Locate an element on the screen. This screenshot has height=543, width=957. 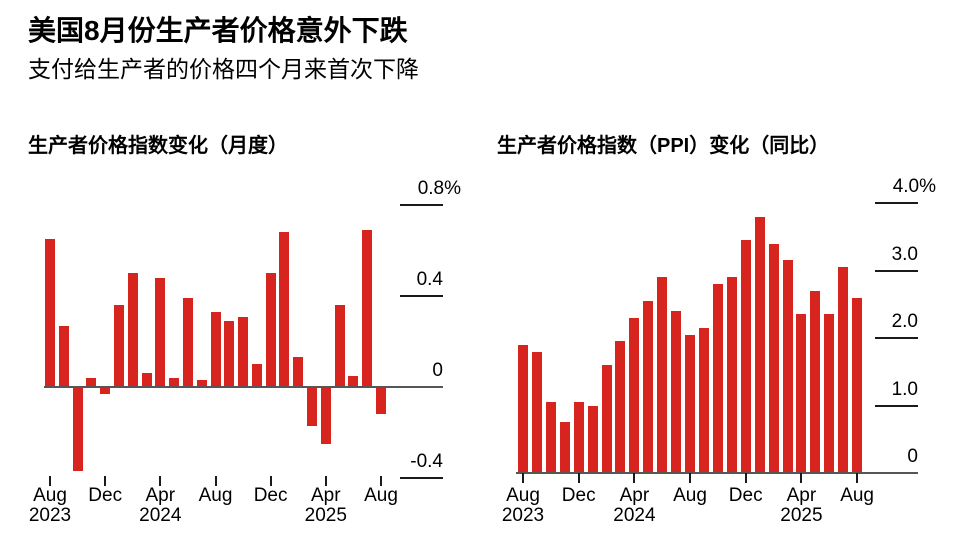
bar-jul-2025 is located at coordinates (367, 308).